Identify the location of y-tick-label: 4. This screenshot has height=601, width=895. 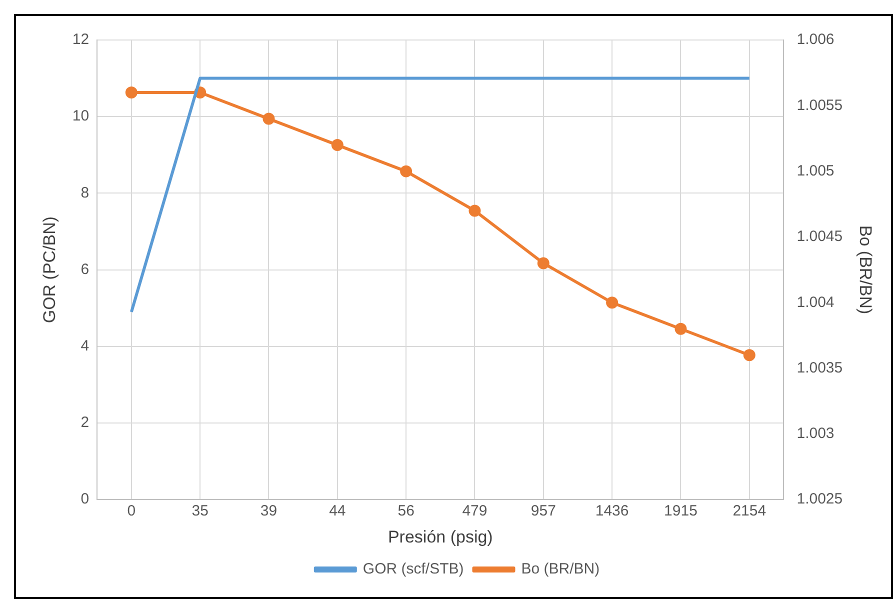
(85, 346).